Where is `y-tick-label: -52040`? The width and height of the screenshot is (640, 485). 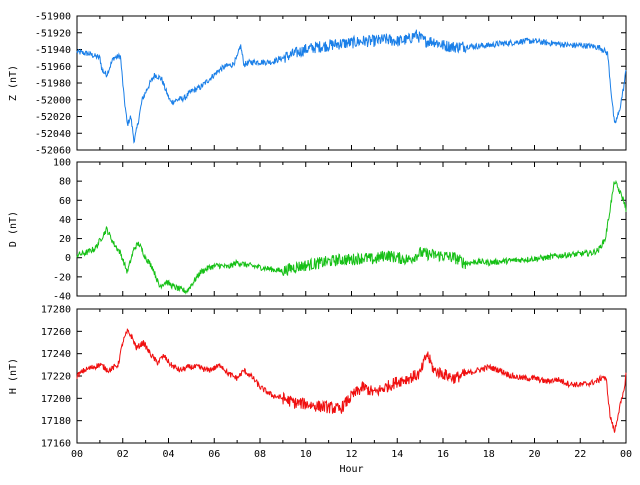 y-tick-label: -52040 is located at coordinates (53, 134).